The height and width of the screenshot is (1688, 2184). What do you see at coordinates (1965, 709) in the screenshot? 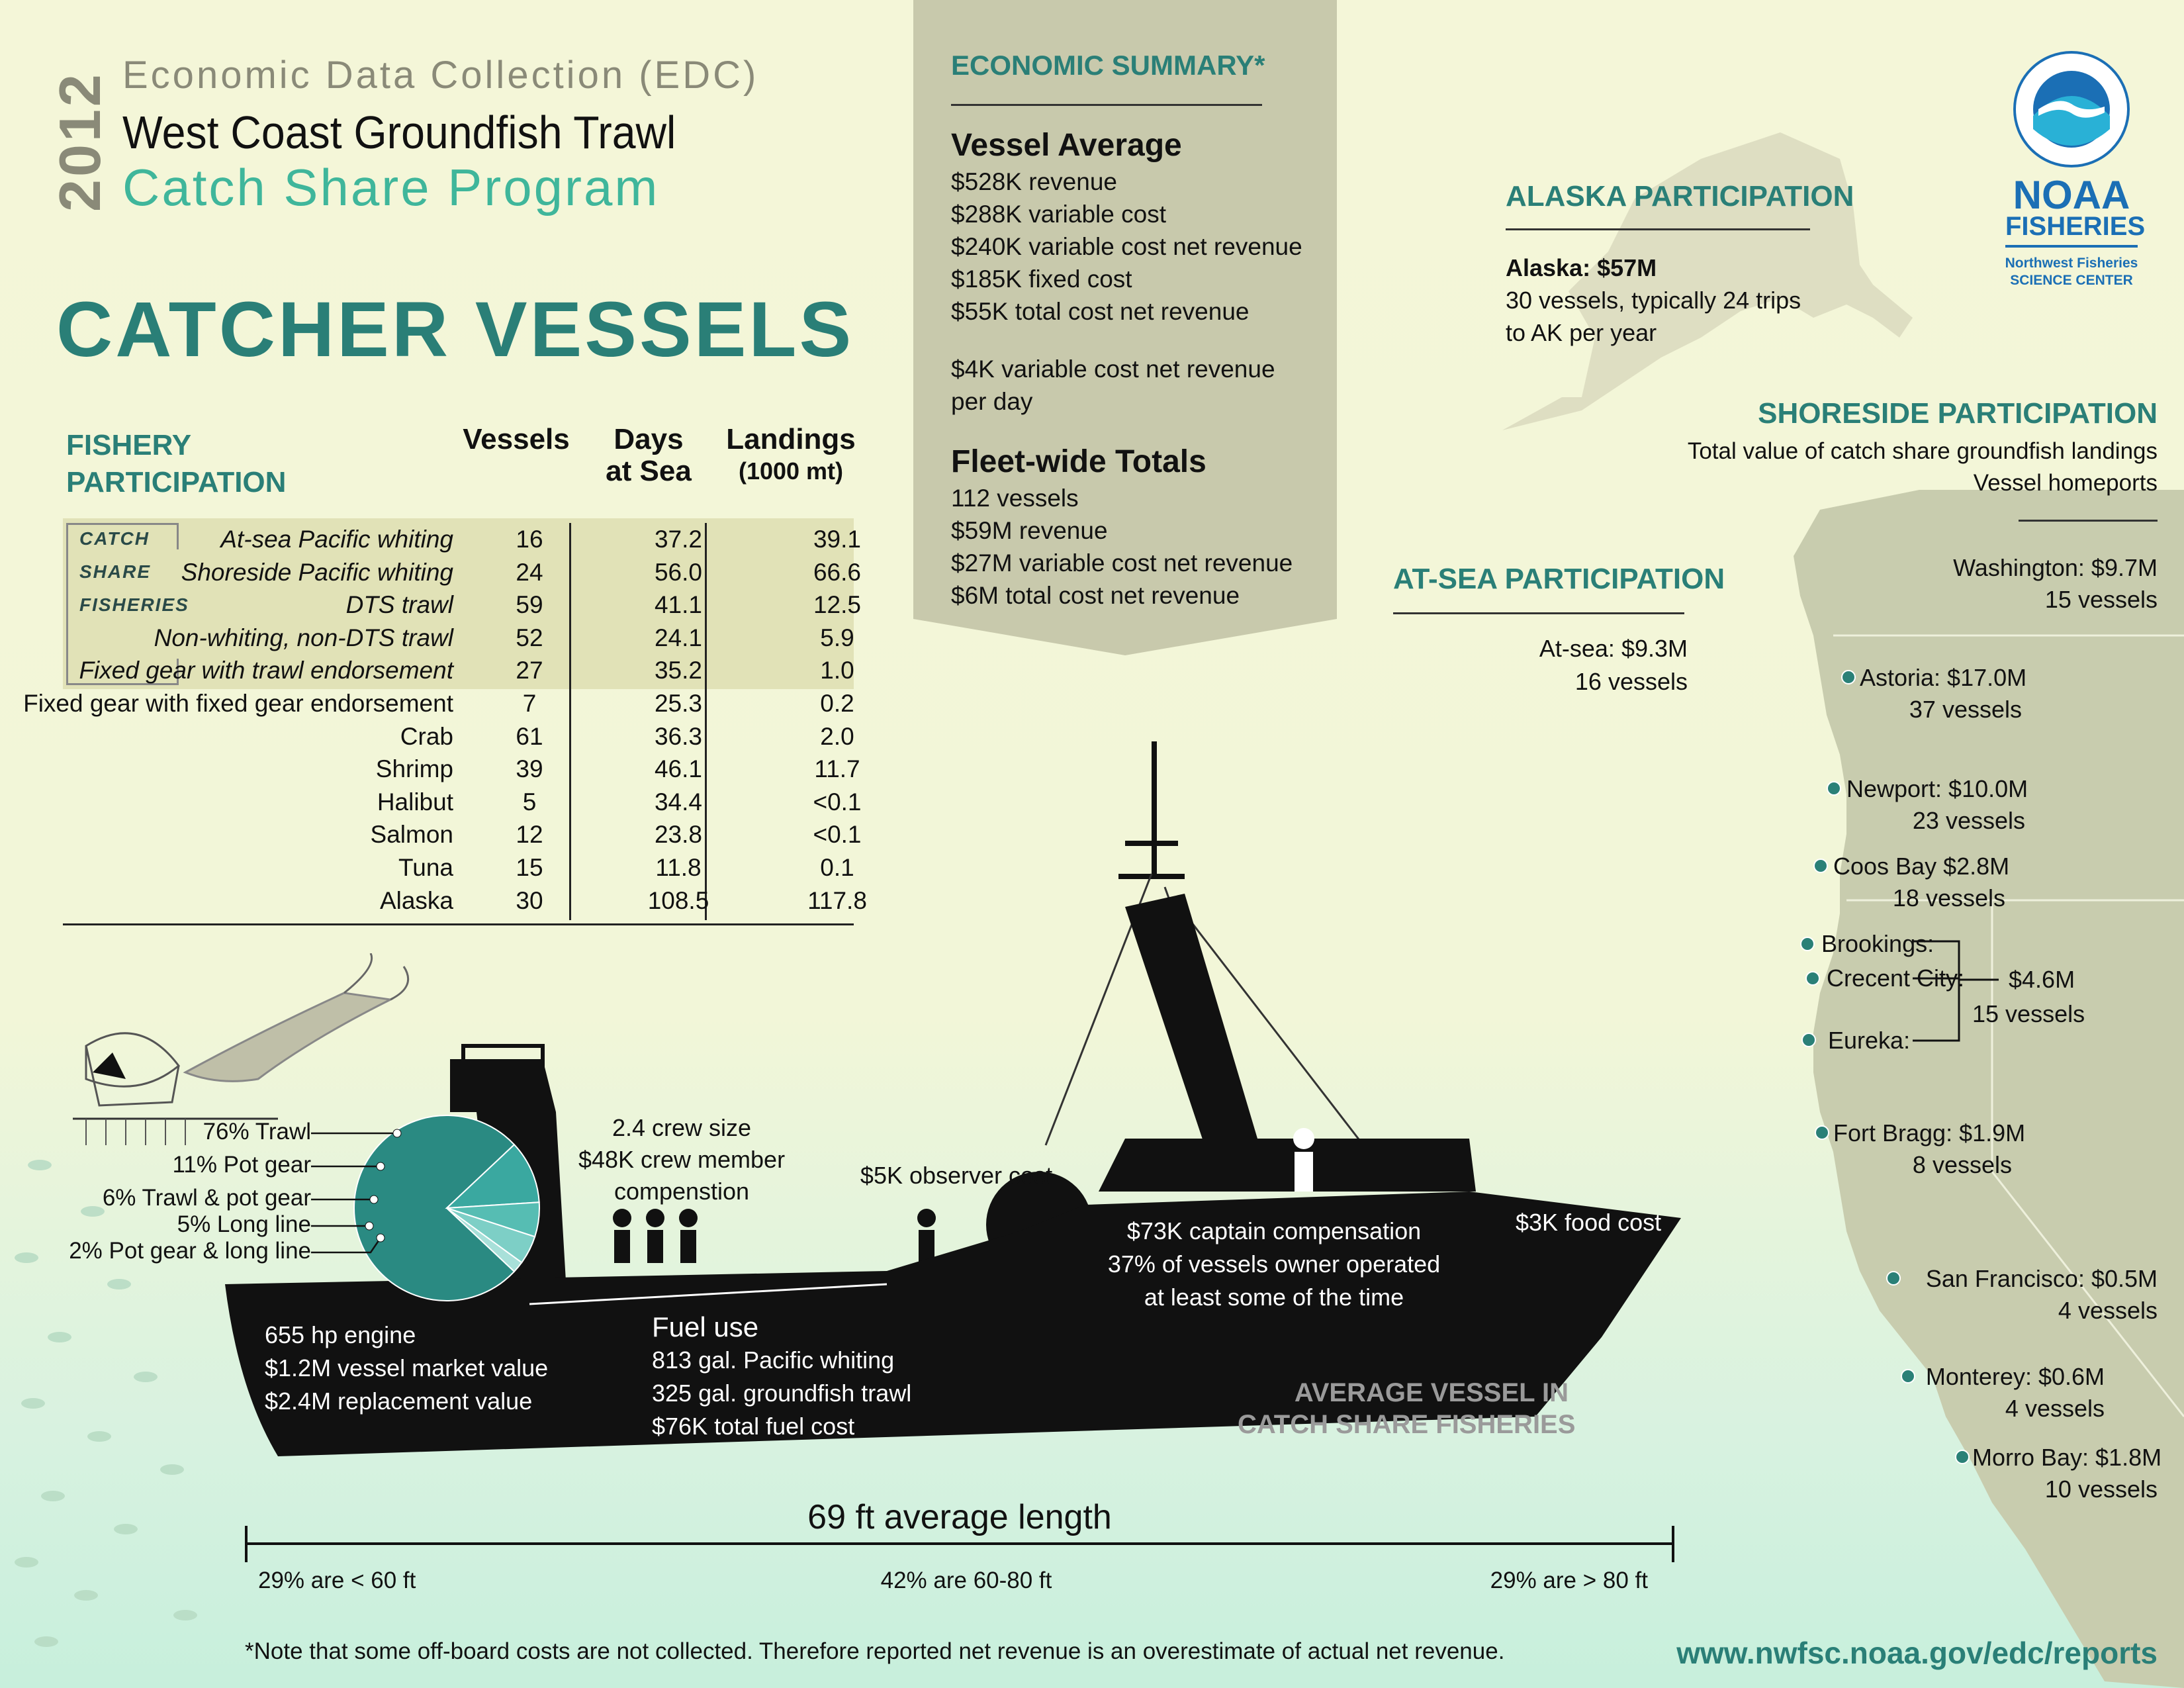
I see `astoria-line2: 37 vessels` at bounding box center [1965, 709].